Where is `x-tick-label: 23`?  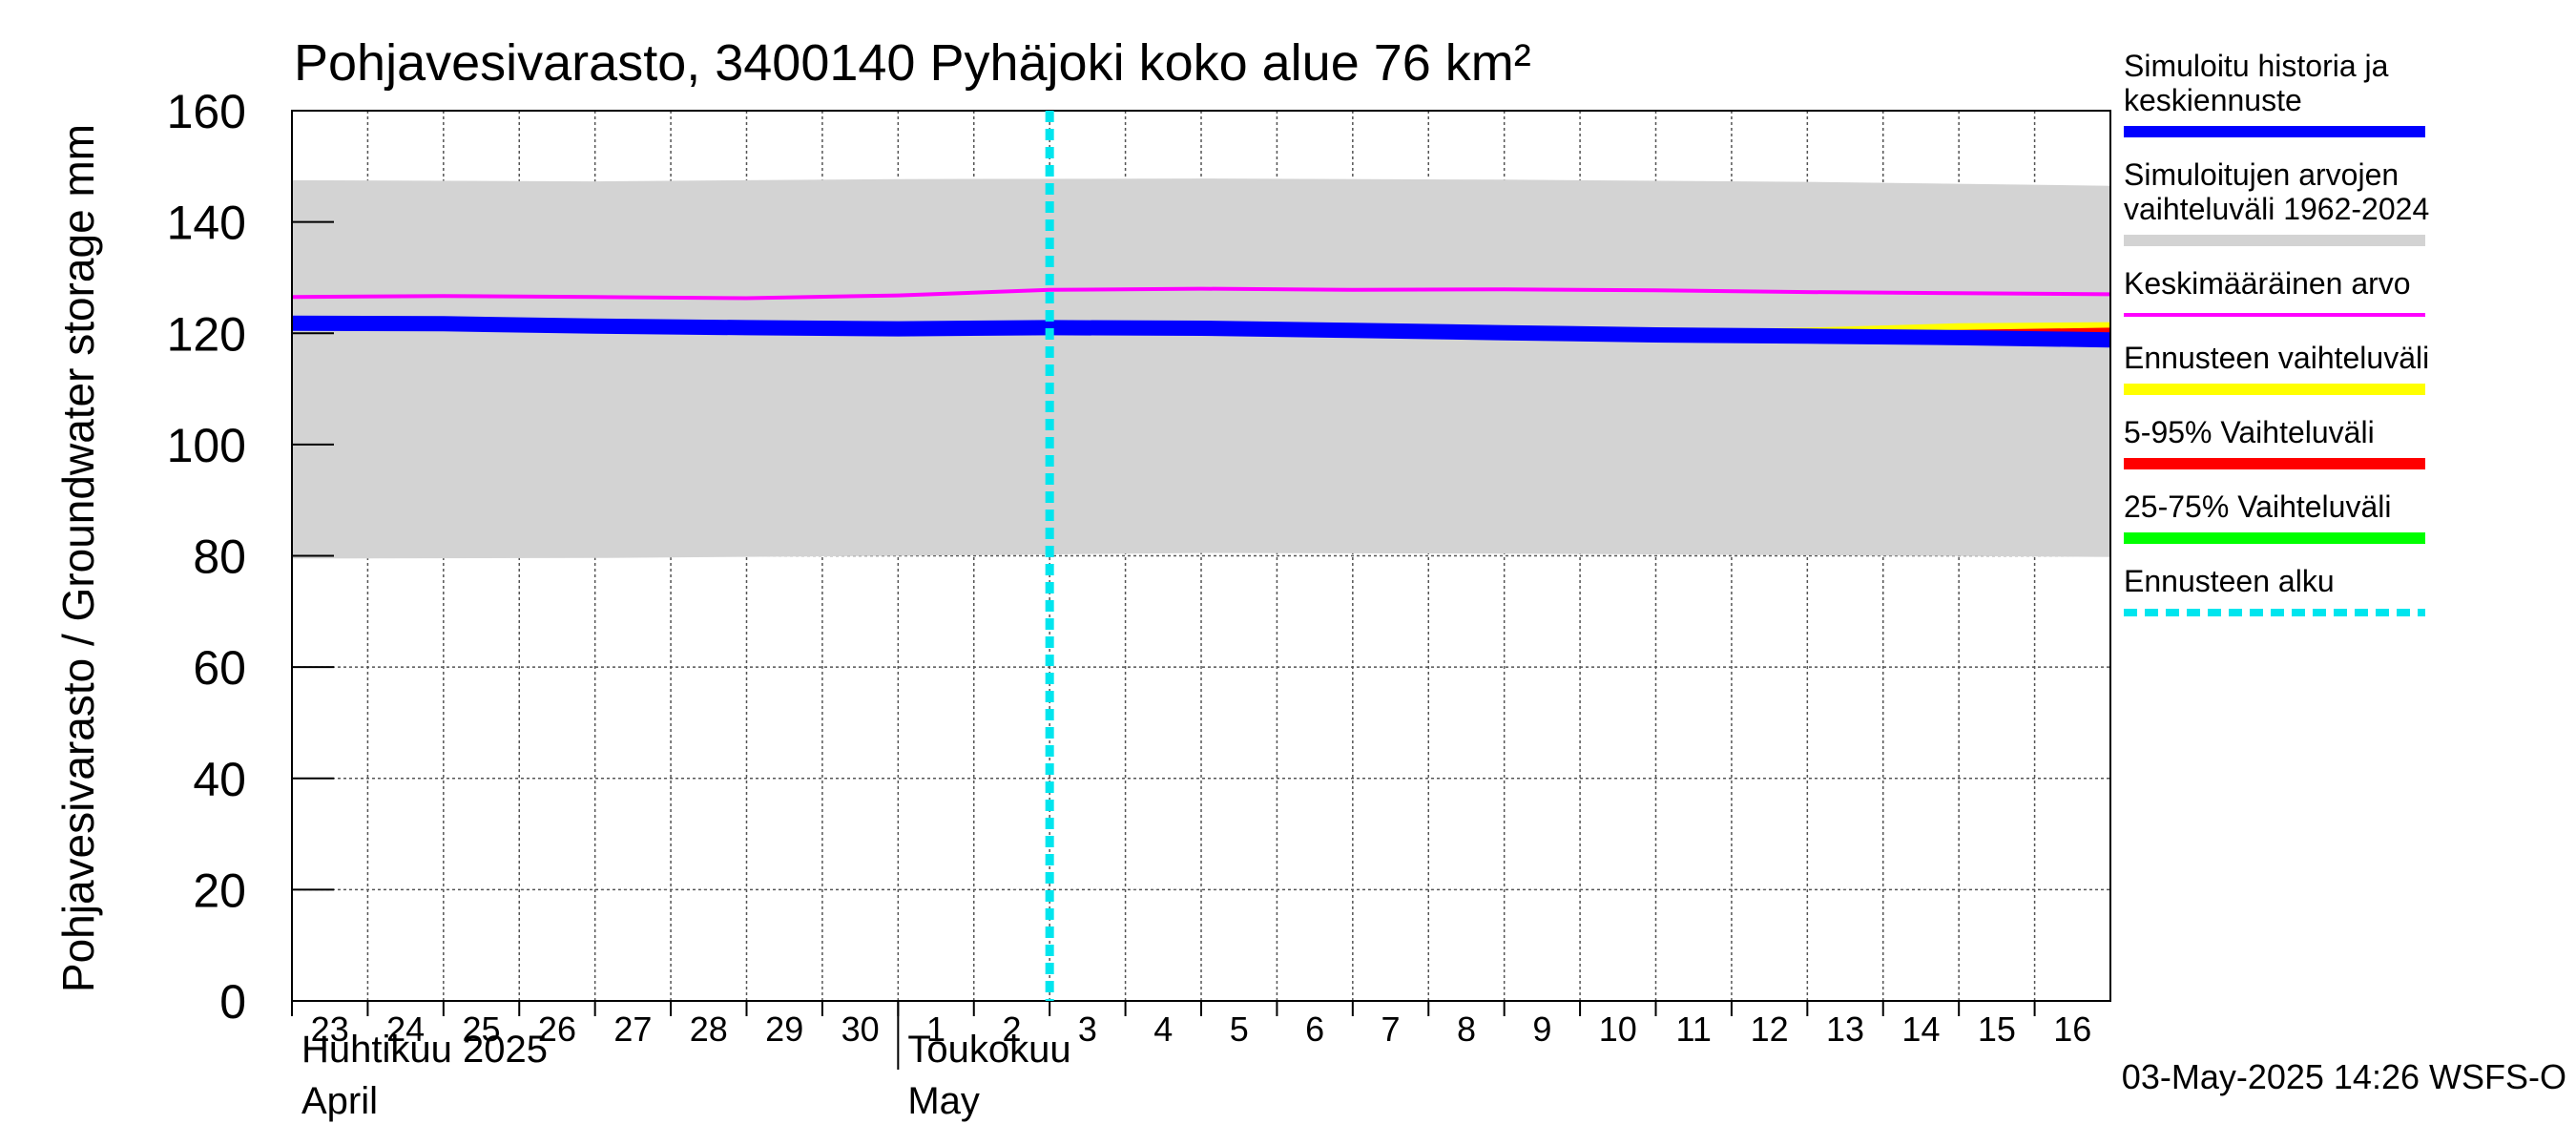 x-tick-label: 23 is located at coordinates (330, 1029).